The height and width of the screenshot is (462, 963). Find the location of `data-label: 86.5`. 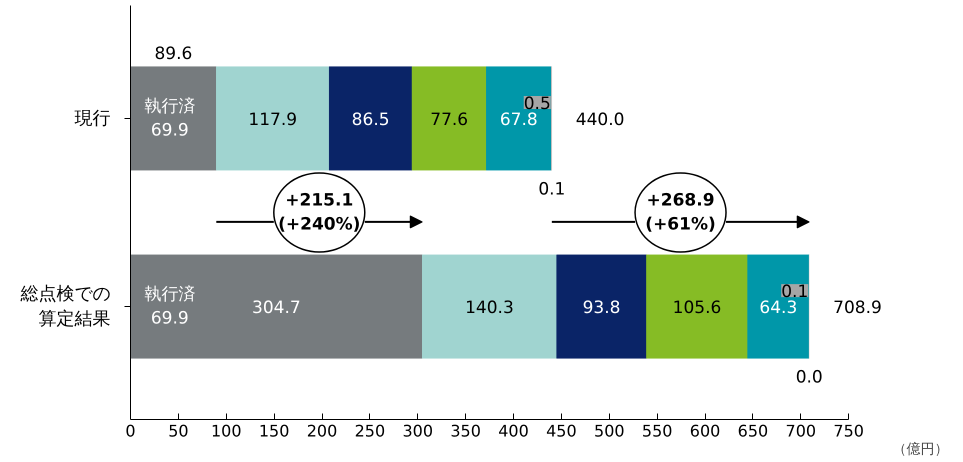

data-label: 86.5 is located at coordinates (371, 120).